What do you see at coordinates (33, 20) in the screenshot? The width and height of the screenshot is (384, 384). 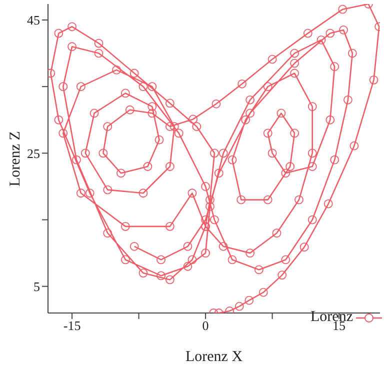 I see `y-tick-label: 45` at bounding box center [33, 20].